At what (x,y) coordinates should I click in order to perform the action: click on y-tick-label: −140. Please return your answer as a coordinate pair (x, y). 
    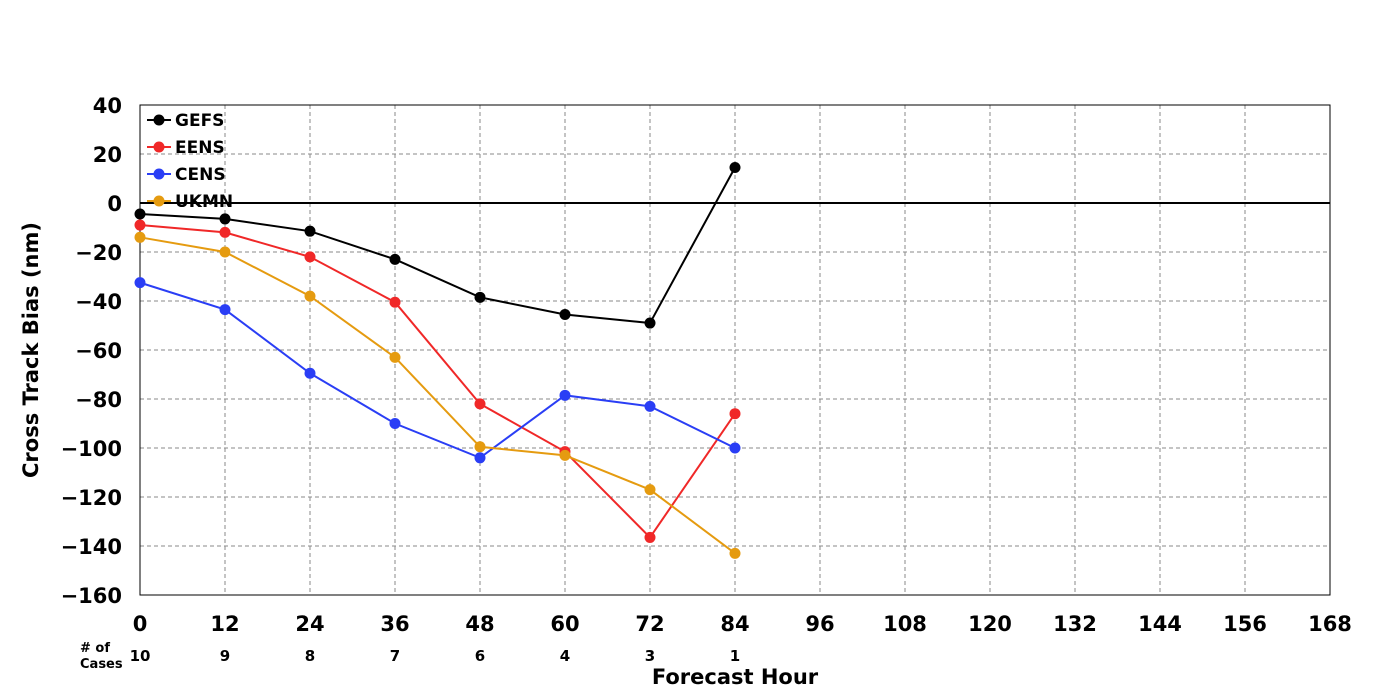
    Looking at the image, I should click on (91, 547).